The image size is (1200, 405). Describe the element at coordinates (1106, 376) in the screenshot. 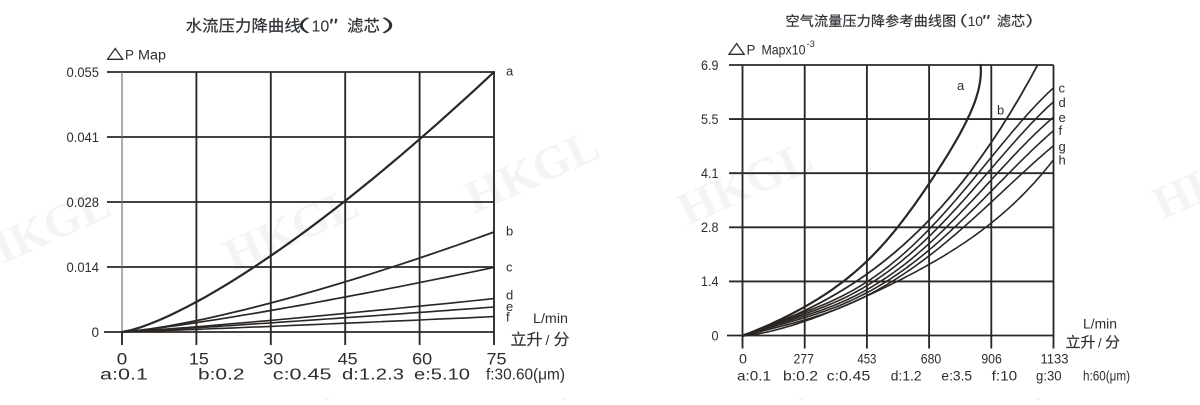

I see `svg-text: h:60(μm)` at that location.